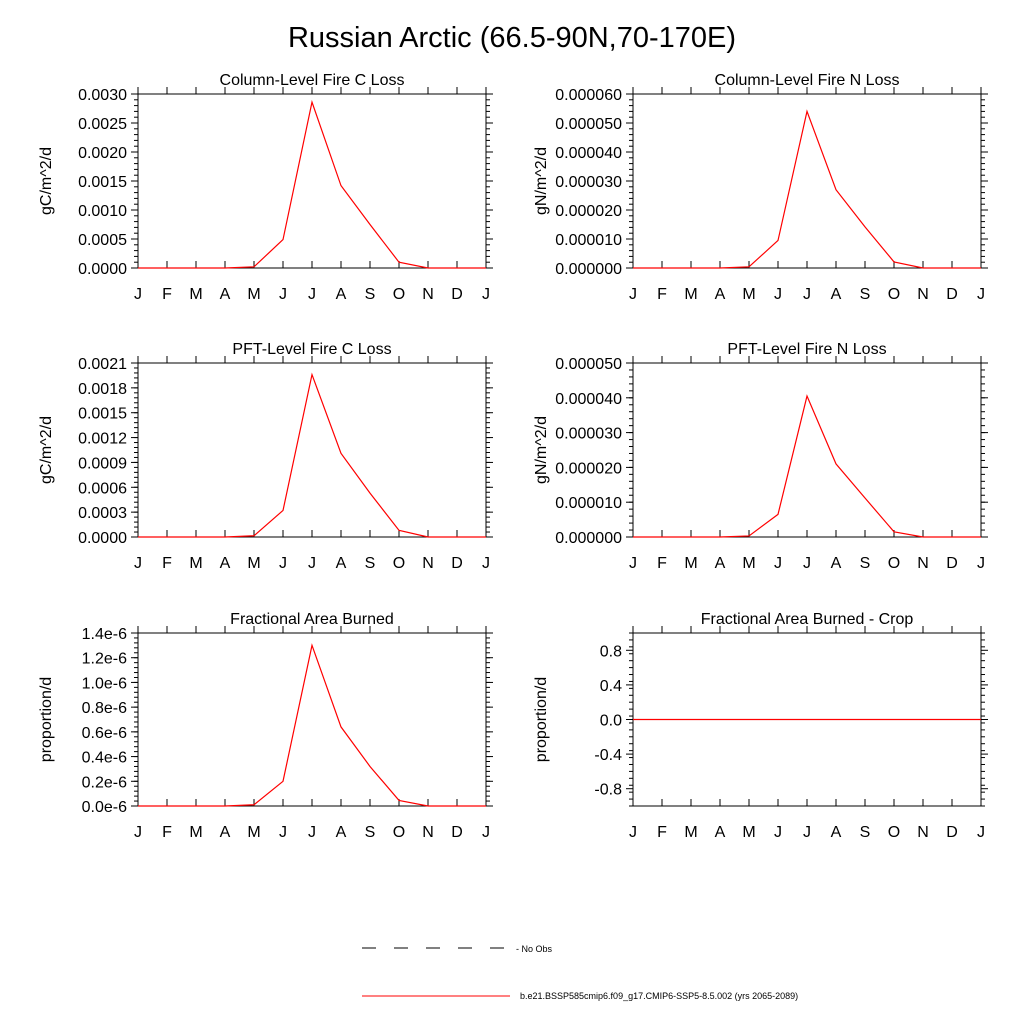 This screenshot has height=1024, width=1024. What do you see at coordinates (102, 240) in the screenshot?
I see `y-tick-label: 0.0005` at bounding box center [102, 240].